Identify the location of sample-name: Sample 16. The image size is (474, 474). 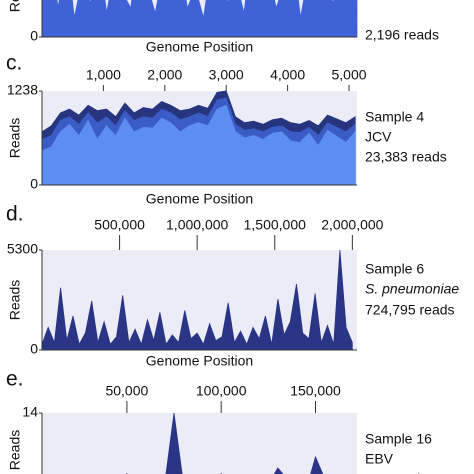
(398, 439).